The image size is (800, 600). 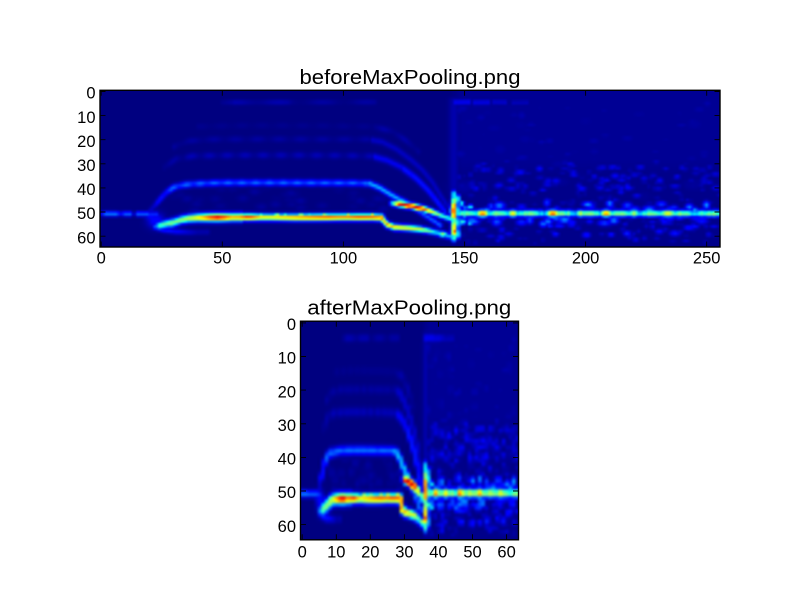 What do you see at coordinates (465, 259) in the screenshot?
I see `svg-text: 150` at bounding box center [465, 259].